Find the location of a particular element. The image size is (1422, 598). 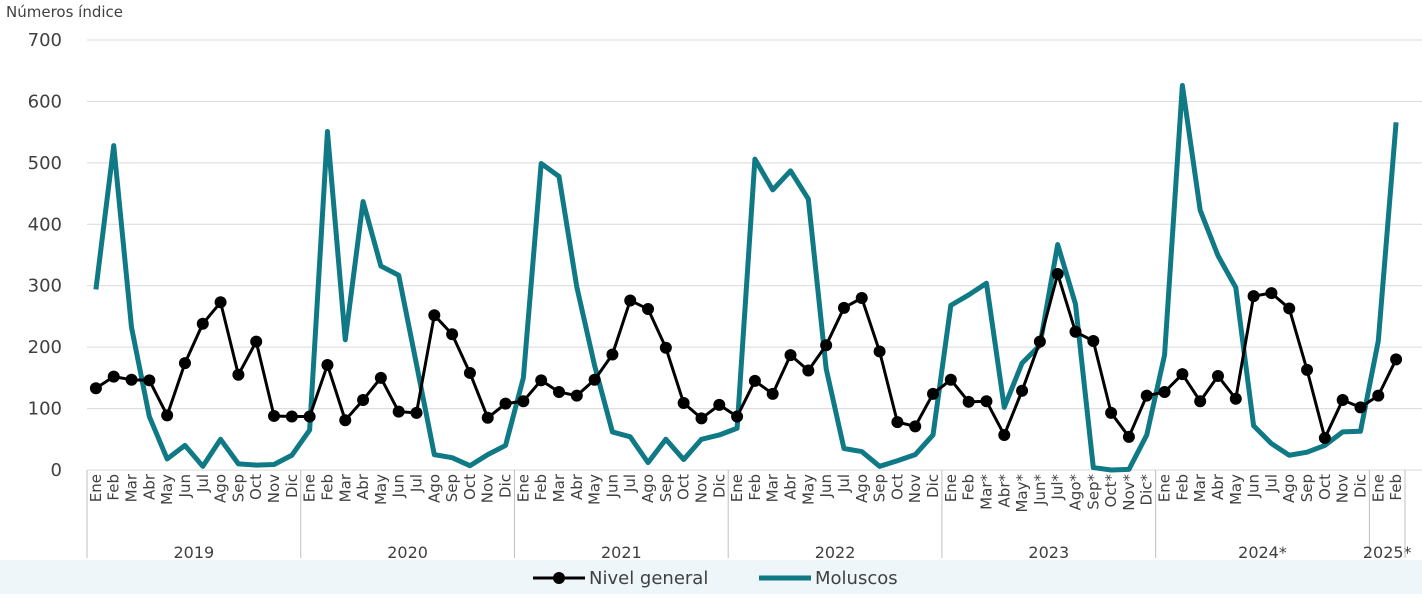

y-axis-label: Números índice is located at coordinates (64, 12).